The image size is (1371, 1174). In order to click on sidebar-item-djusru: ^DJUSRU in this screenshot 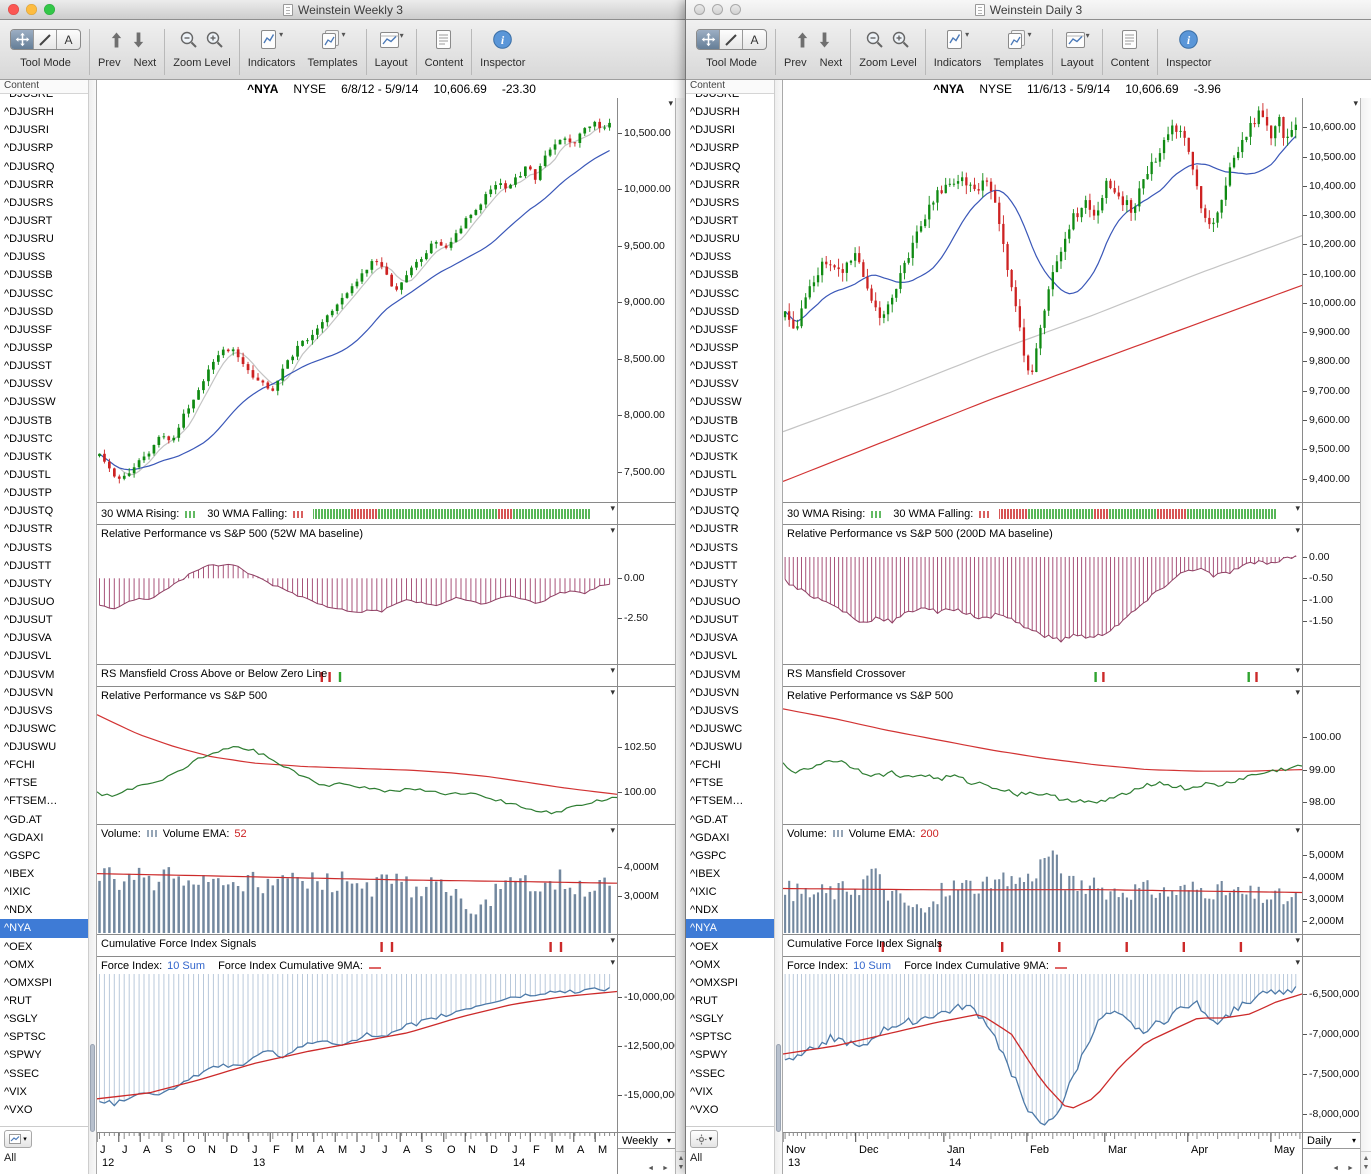, I will do `click(715, 239)`.